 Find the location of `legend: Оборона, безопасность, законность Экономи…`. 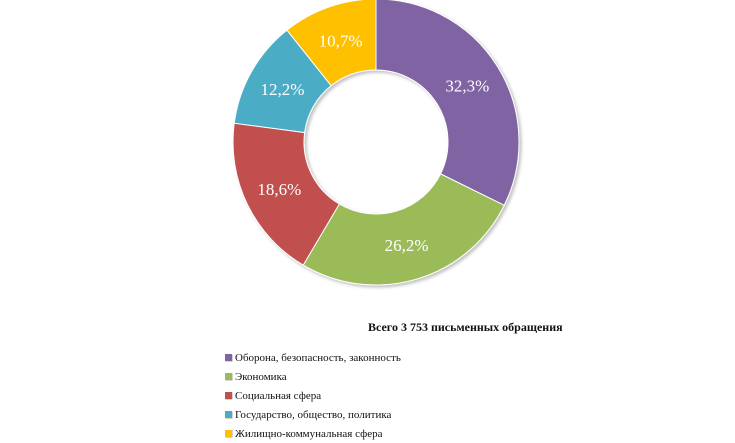

legend: Оборона, безопасность, законность Экономи… is located at coordinates (313, 395).